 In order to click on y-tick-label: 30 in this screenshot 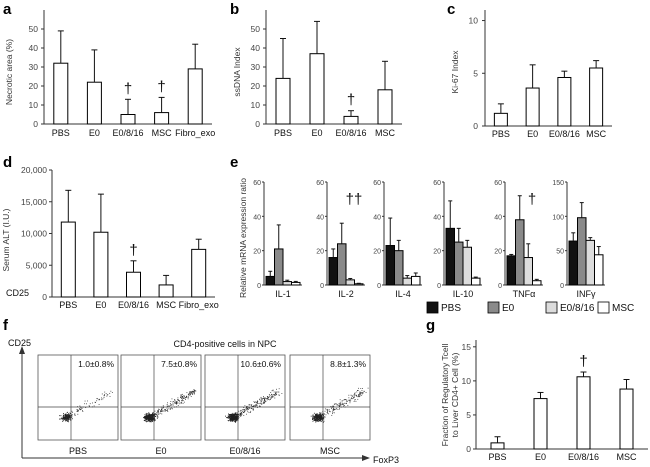, I will do `click(256, 67)`.